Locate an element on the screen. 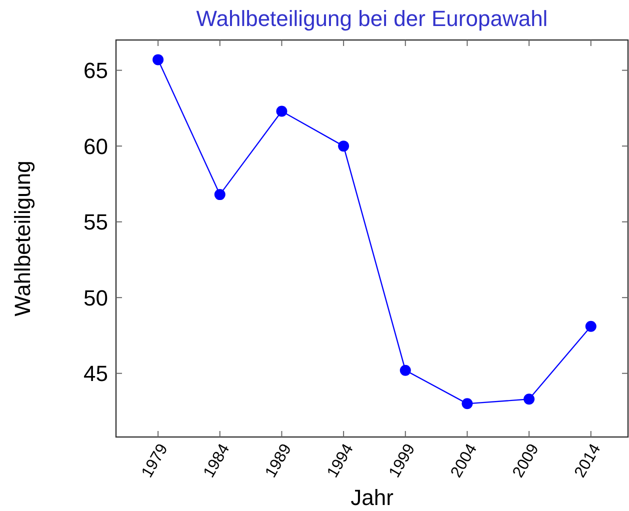  chart-title: Wahlbeteiligung bei der Europawahl is located at coordinates (372, 18).